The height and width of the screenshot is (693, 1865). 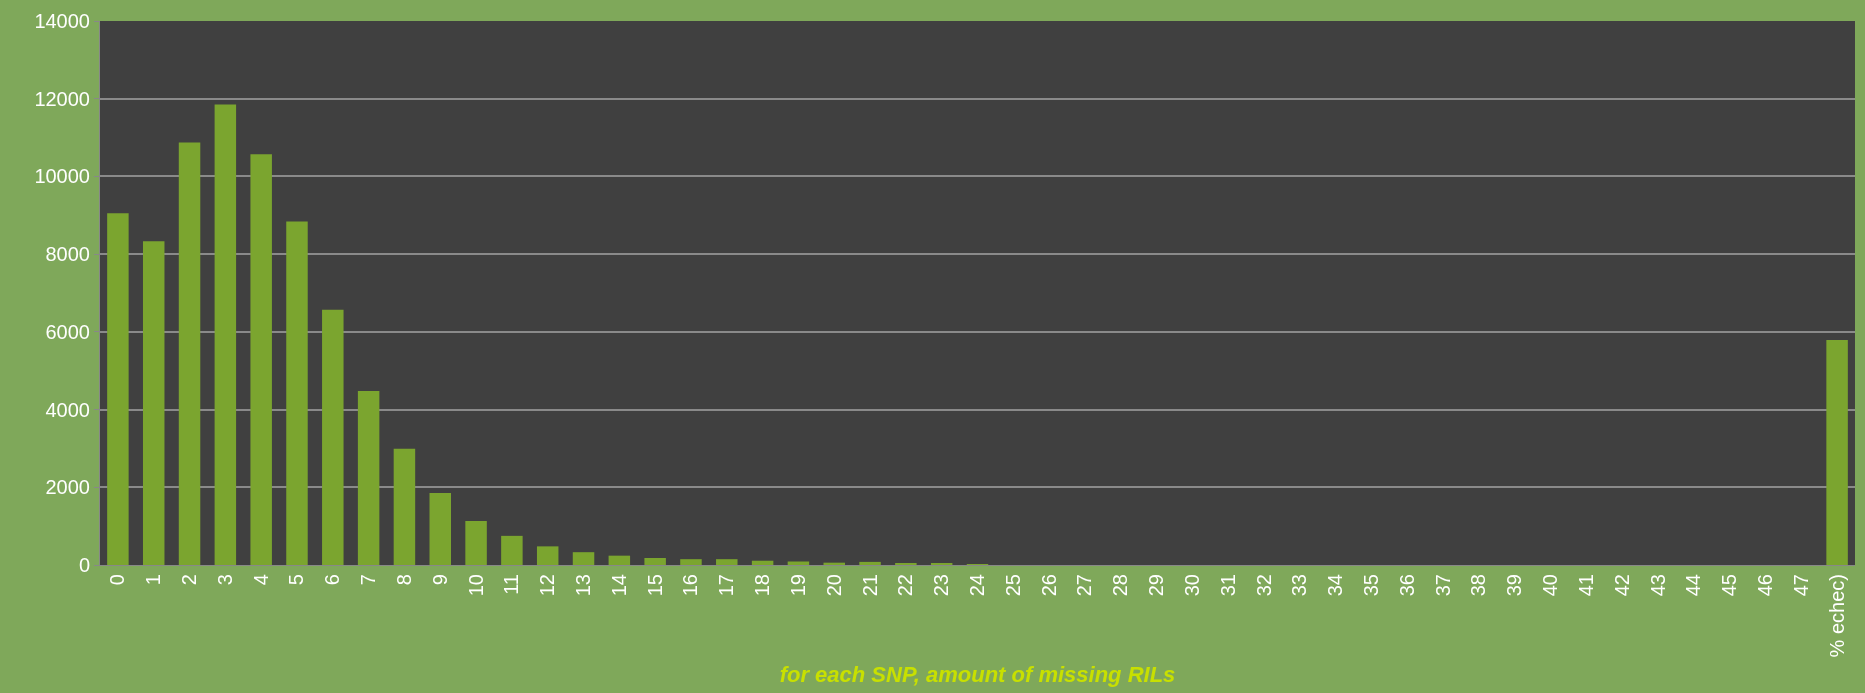 What do you see at coordinates (654, 585) in the screenshot?
I see `x-tick-label: 15` at bounding box center [654, 585].